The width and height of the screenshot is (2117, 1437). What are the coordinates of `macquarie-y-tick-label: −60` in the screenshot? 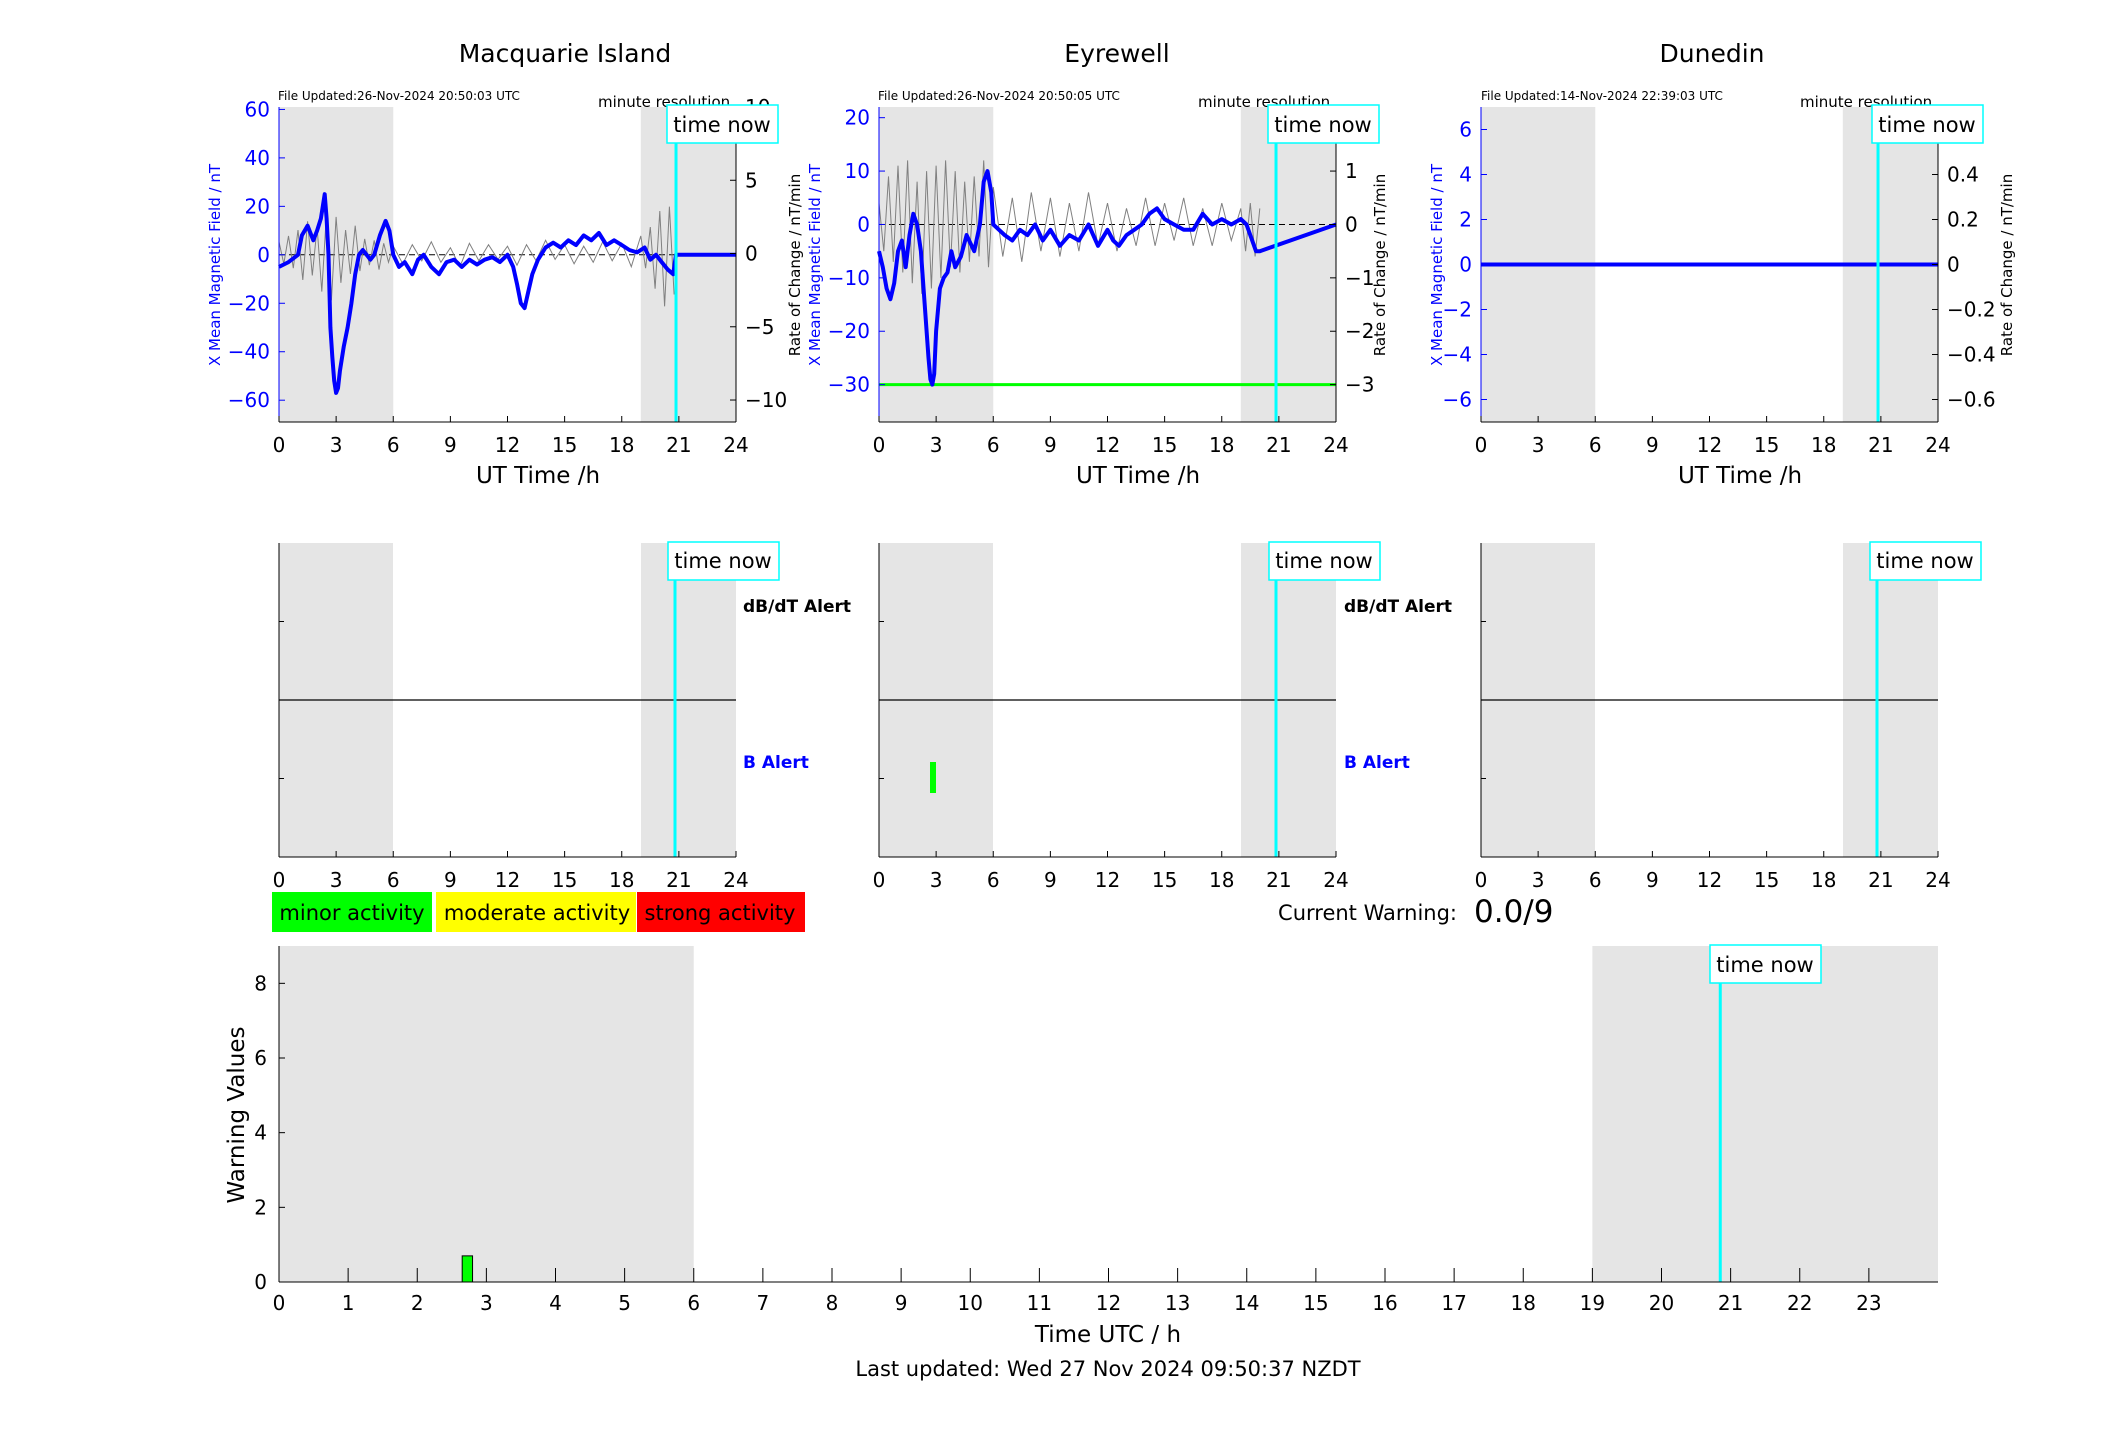 It's located at (249, 400).